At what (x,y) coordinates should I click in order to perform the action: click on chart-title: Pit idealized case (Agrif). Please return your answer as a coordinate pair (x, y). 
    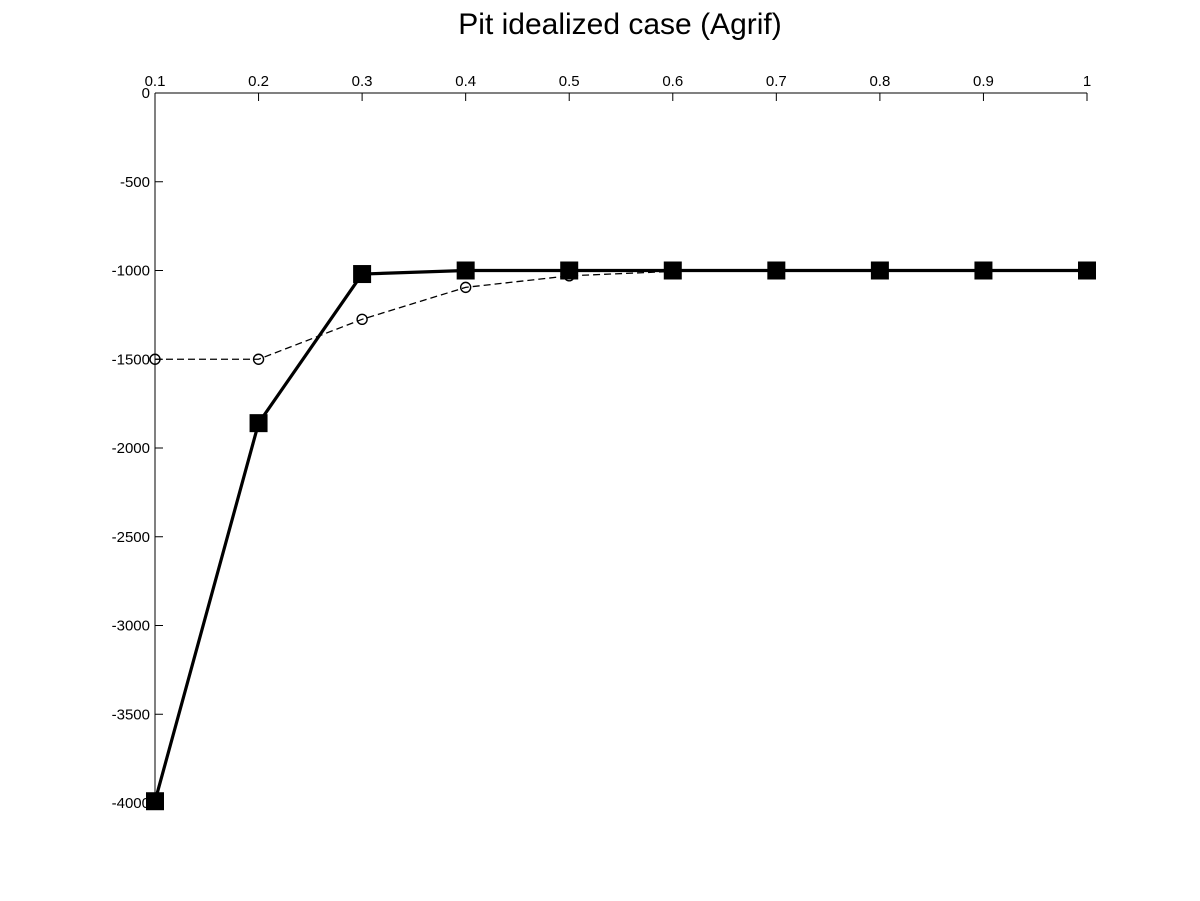
    Looking at the image, I should click on (620, 24).